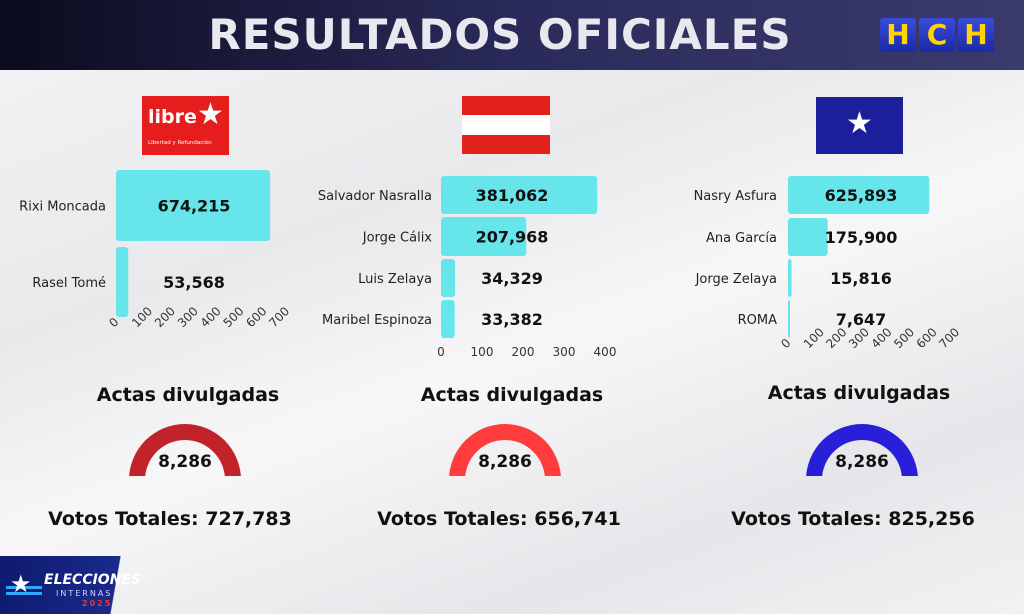  What do you see at coordinates (861, 237) in the screenshot?
I see `data-label: 175,900` at bounding box center [861, 237].